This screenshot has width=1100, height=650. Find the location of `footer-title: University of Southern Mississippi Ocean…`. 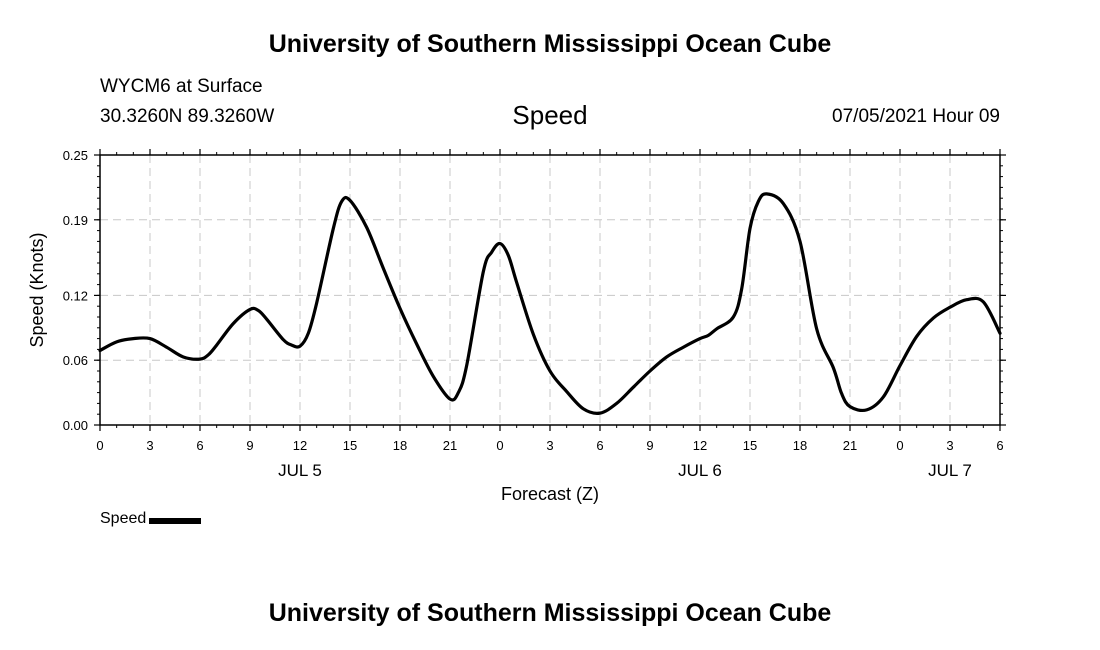

footer-title: University of Southern Mississippi Ocean… is located at coordinates (550, 613).